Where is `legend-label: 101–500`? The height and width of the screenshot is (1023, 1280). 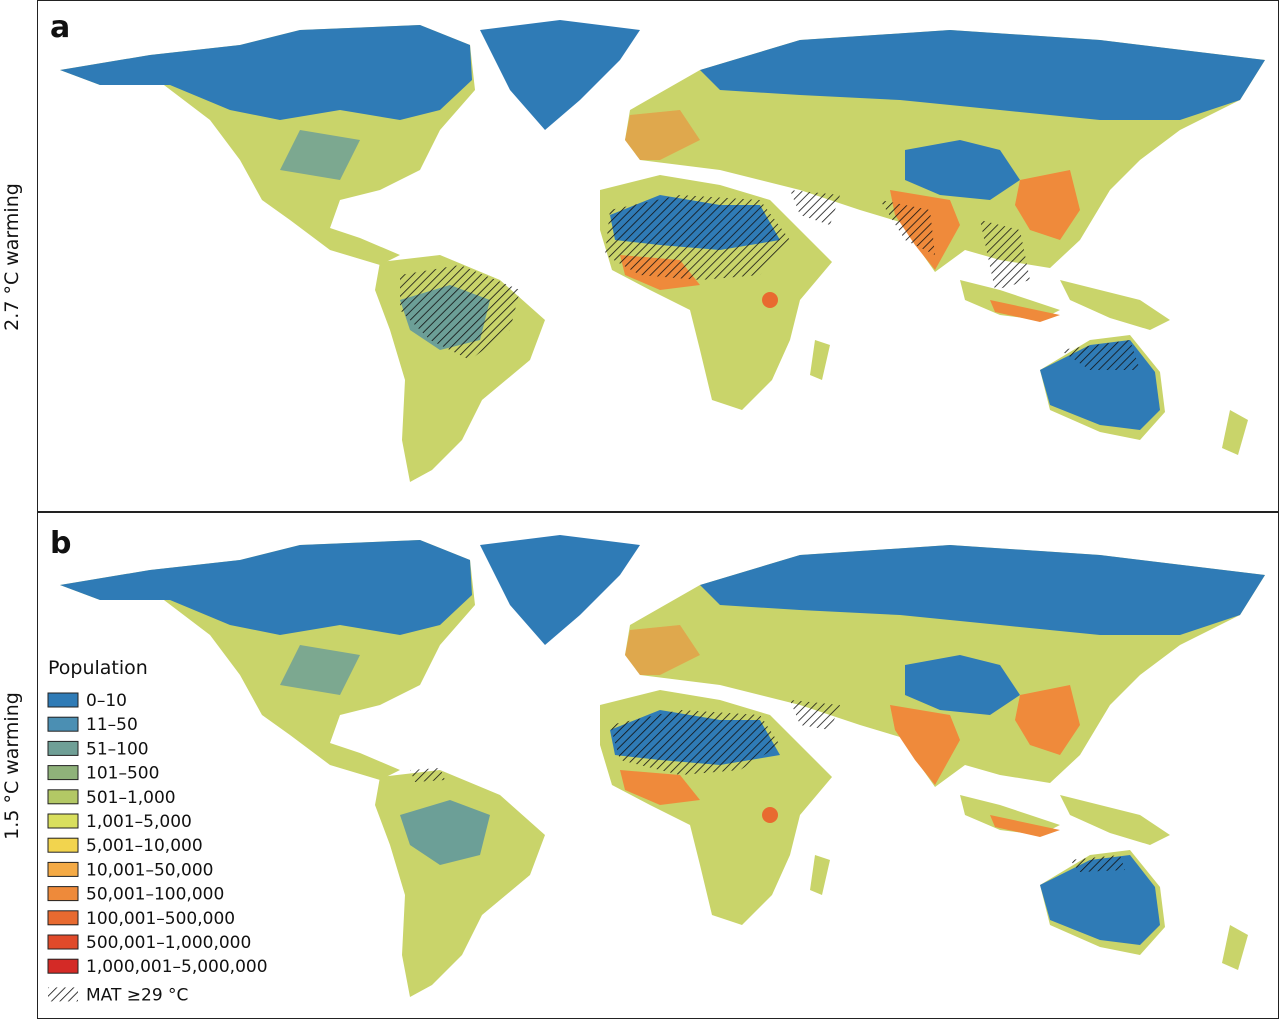
legend-label: 101–500 is located at coordinates (122, 774).